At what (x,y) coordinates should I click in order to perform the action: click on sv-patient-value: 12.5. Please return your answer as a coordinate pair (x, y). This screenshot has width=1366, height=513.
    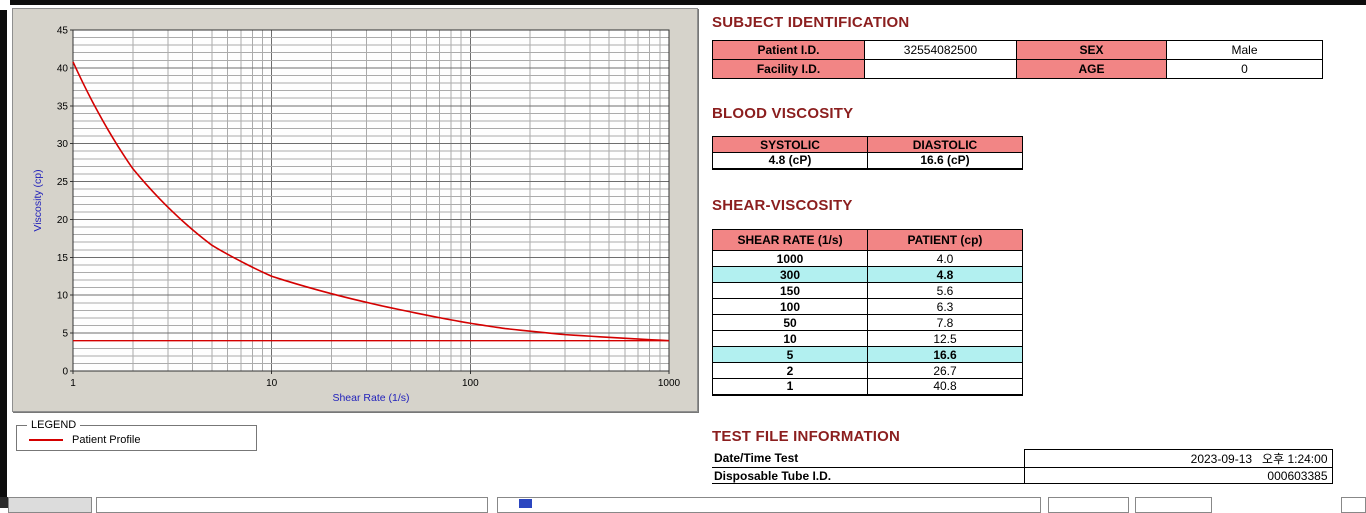
    Looking at the image, I should click on (945, 338).